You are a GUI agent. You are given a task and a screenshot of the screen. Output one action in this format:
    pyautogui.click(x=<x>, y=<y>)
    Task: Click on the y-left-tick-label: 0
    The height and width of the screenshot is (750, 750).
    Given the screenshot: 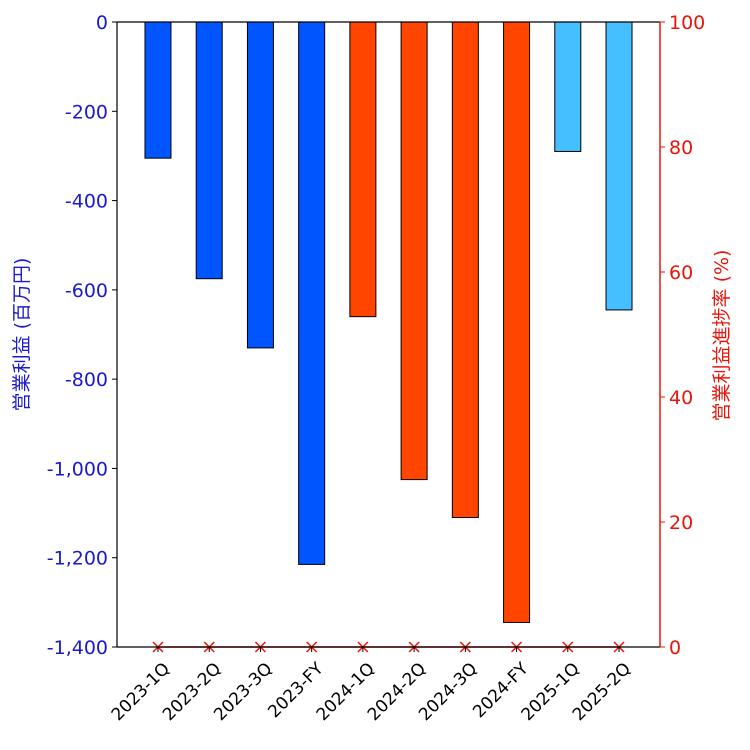 What is the action you would take?
    pyautogui.click(x=102, y=23)
    